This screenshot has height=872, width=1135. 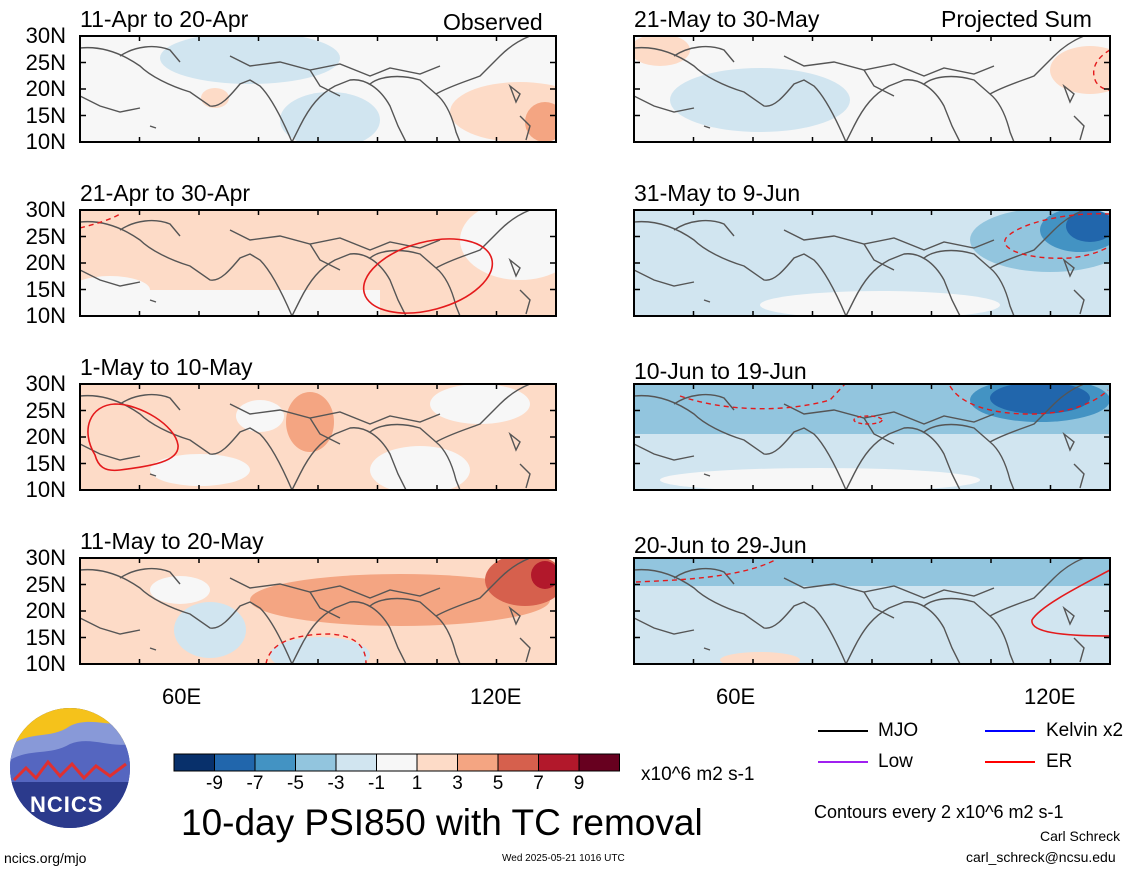 I want to click on panel-title-3: 1-May to 10-May, so click(x=166, y=367).